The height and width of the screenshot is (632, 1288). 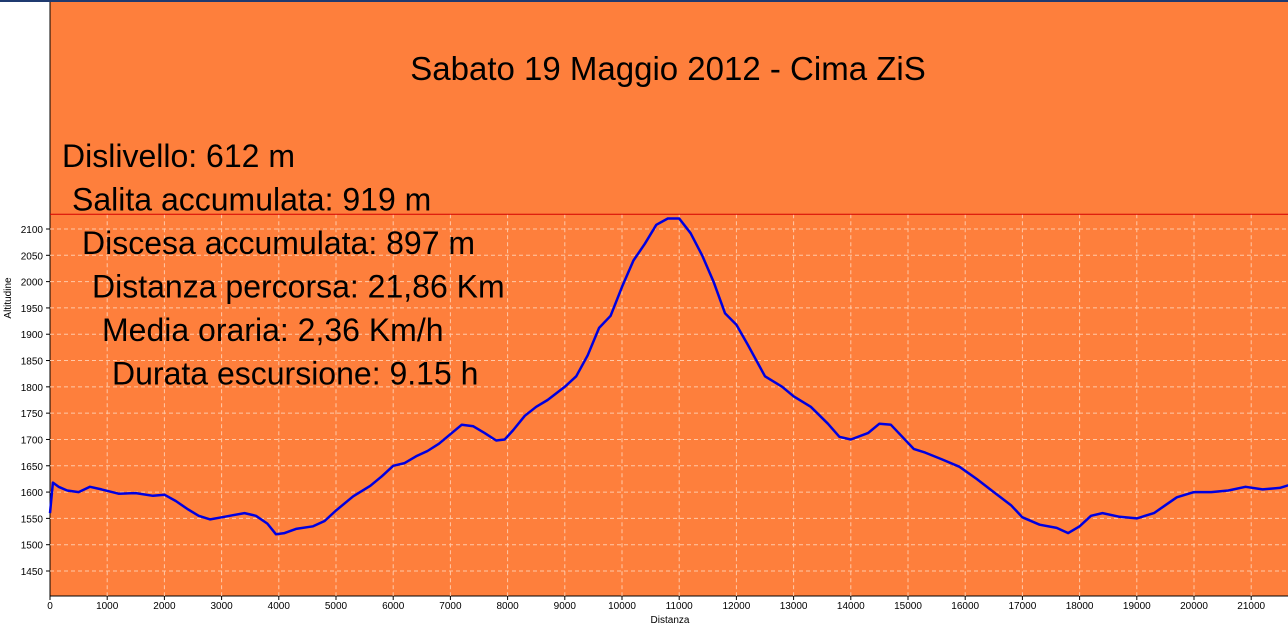 I want to click on stat-line: Salita accumulata: 919 m, so click(x=251, y=200).